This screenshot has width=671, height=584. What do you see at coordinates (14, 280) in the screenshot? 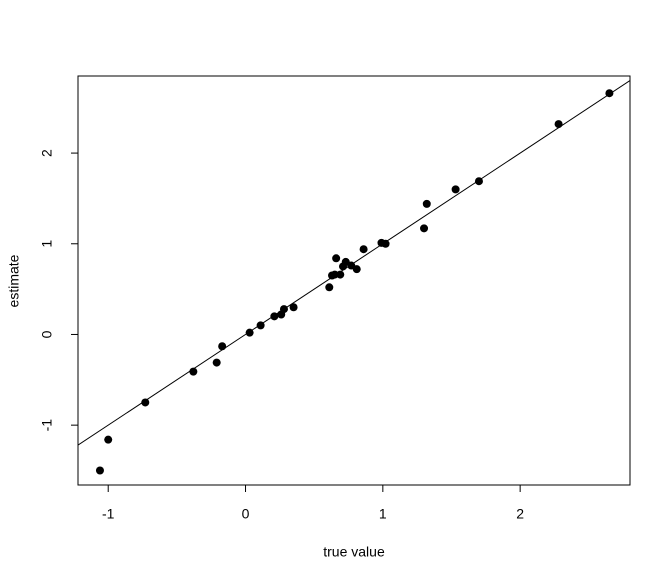
I see `y-axis-label: estimate` at bounding box center [14, 280].